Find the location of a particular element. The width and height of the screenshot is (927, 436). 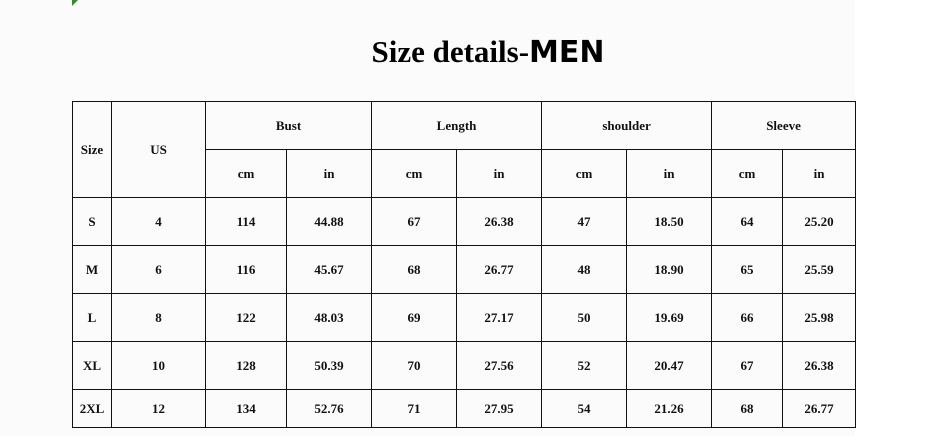

header-us: US is located at coordinates (158, 149).